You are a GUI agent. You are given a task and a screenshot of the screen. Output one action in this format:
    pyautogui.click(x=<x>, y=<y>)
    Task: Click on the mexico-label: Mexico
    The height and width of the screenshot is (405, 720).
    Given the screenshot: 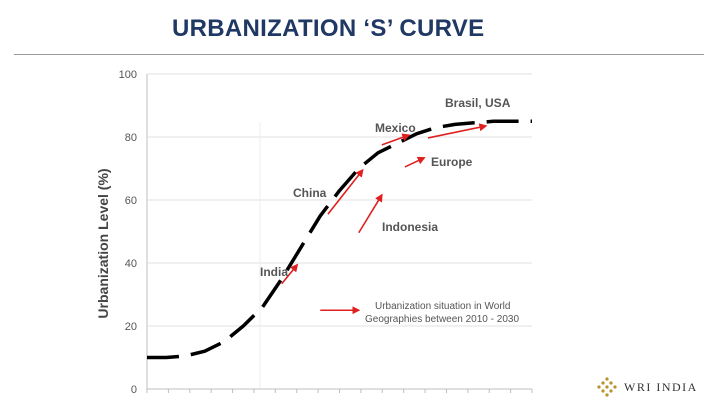 What is the action you would take?
    pyautogui.click(x=395, y=128)
    